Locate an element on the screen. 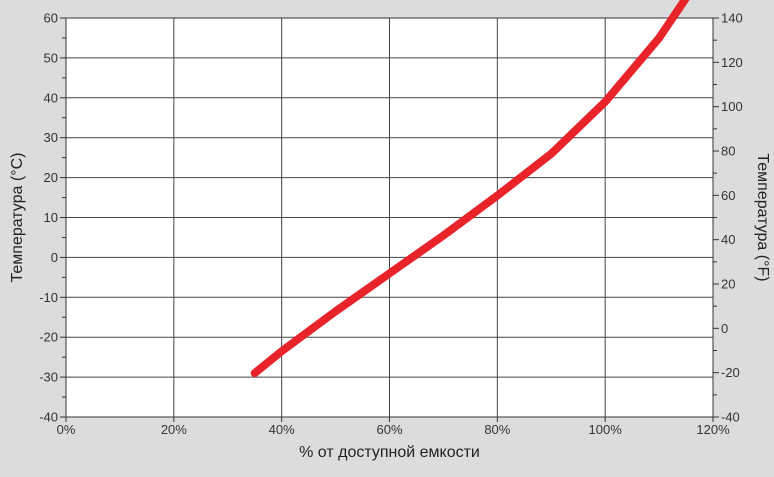  x-tick-label: 120% is located at coordinates (713, 429).